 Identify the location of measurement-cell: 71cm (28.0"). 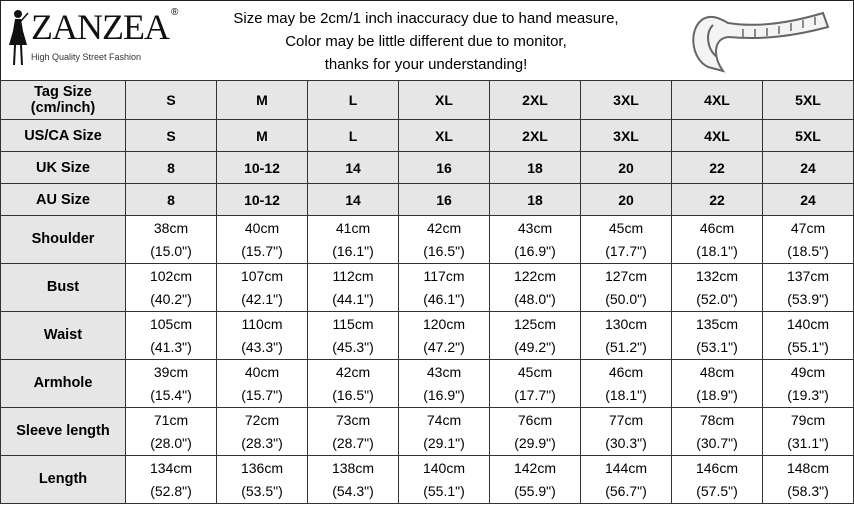
(171, 431).